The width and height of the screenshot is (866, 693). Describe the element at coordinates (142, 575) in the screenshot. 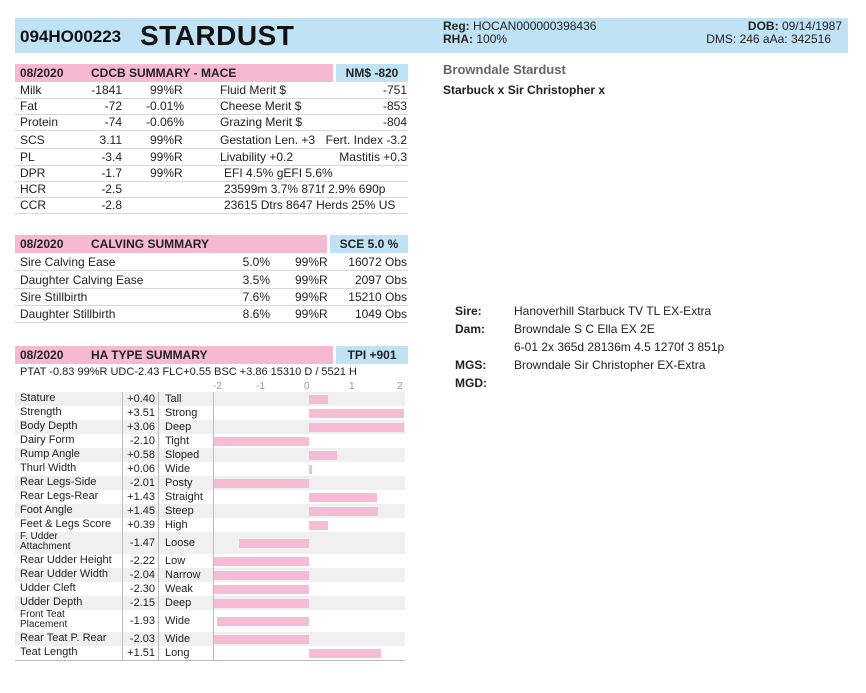

I see `trait-value: -2.04` at that location.